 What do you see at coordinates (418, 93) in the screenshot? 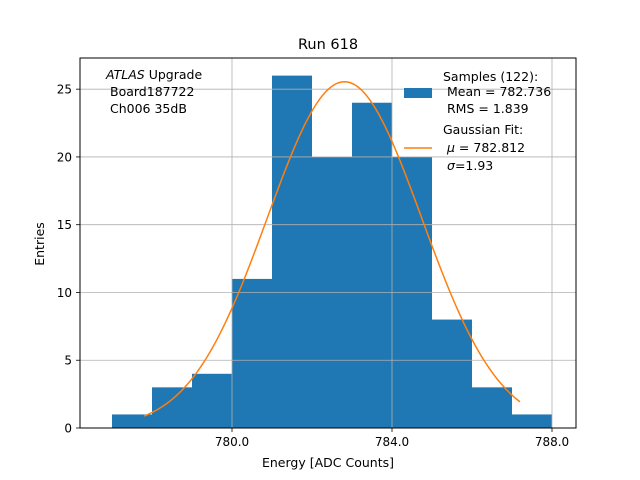
I see `legend-hist-patch` at bounding box center [418, 93].